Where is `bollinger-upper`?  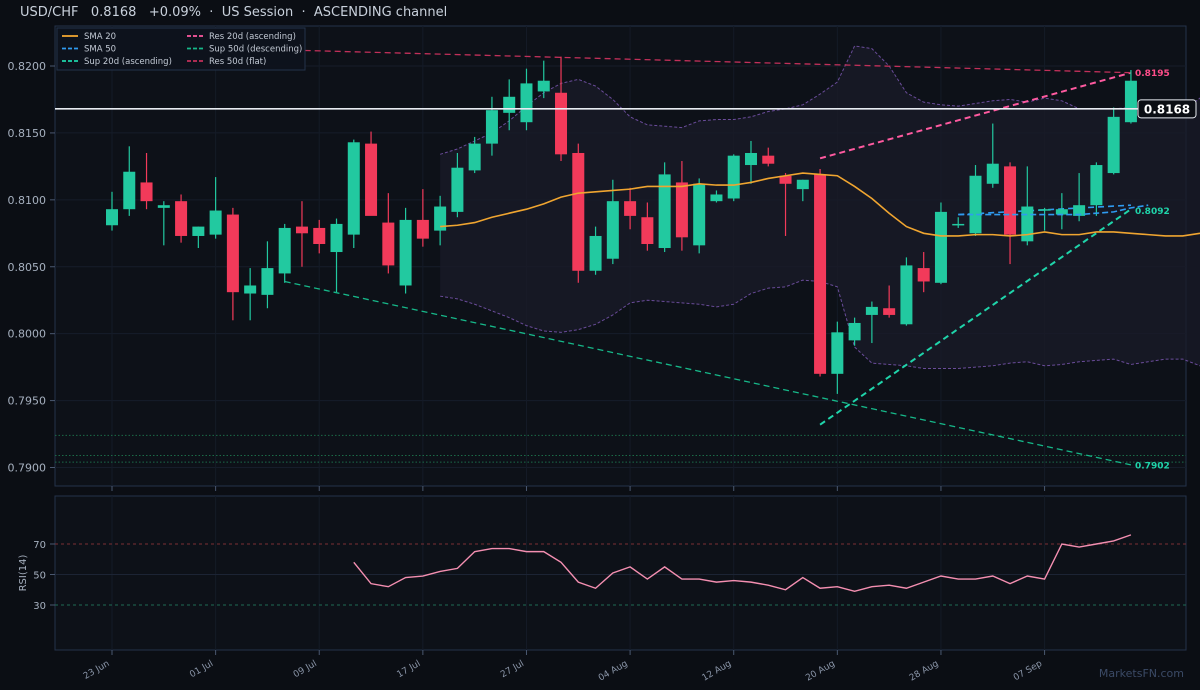 bollinger-upper is located at coordinates (819, 100).